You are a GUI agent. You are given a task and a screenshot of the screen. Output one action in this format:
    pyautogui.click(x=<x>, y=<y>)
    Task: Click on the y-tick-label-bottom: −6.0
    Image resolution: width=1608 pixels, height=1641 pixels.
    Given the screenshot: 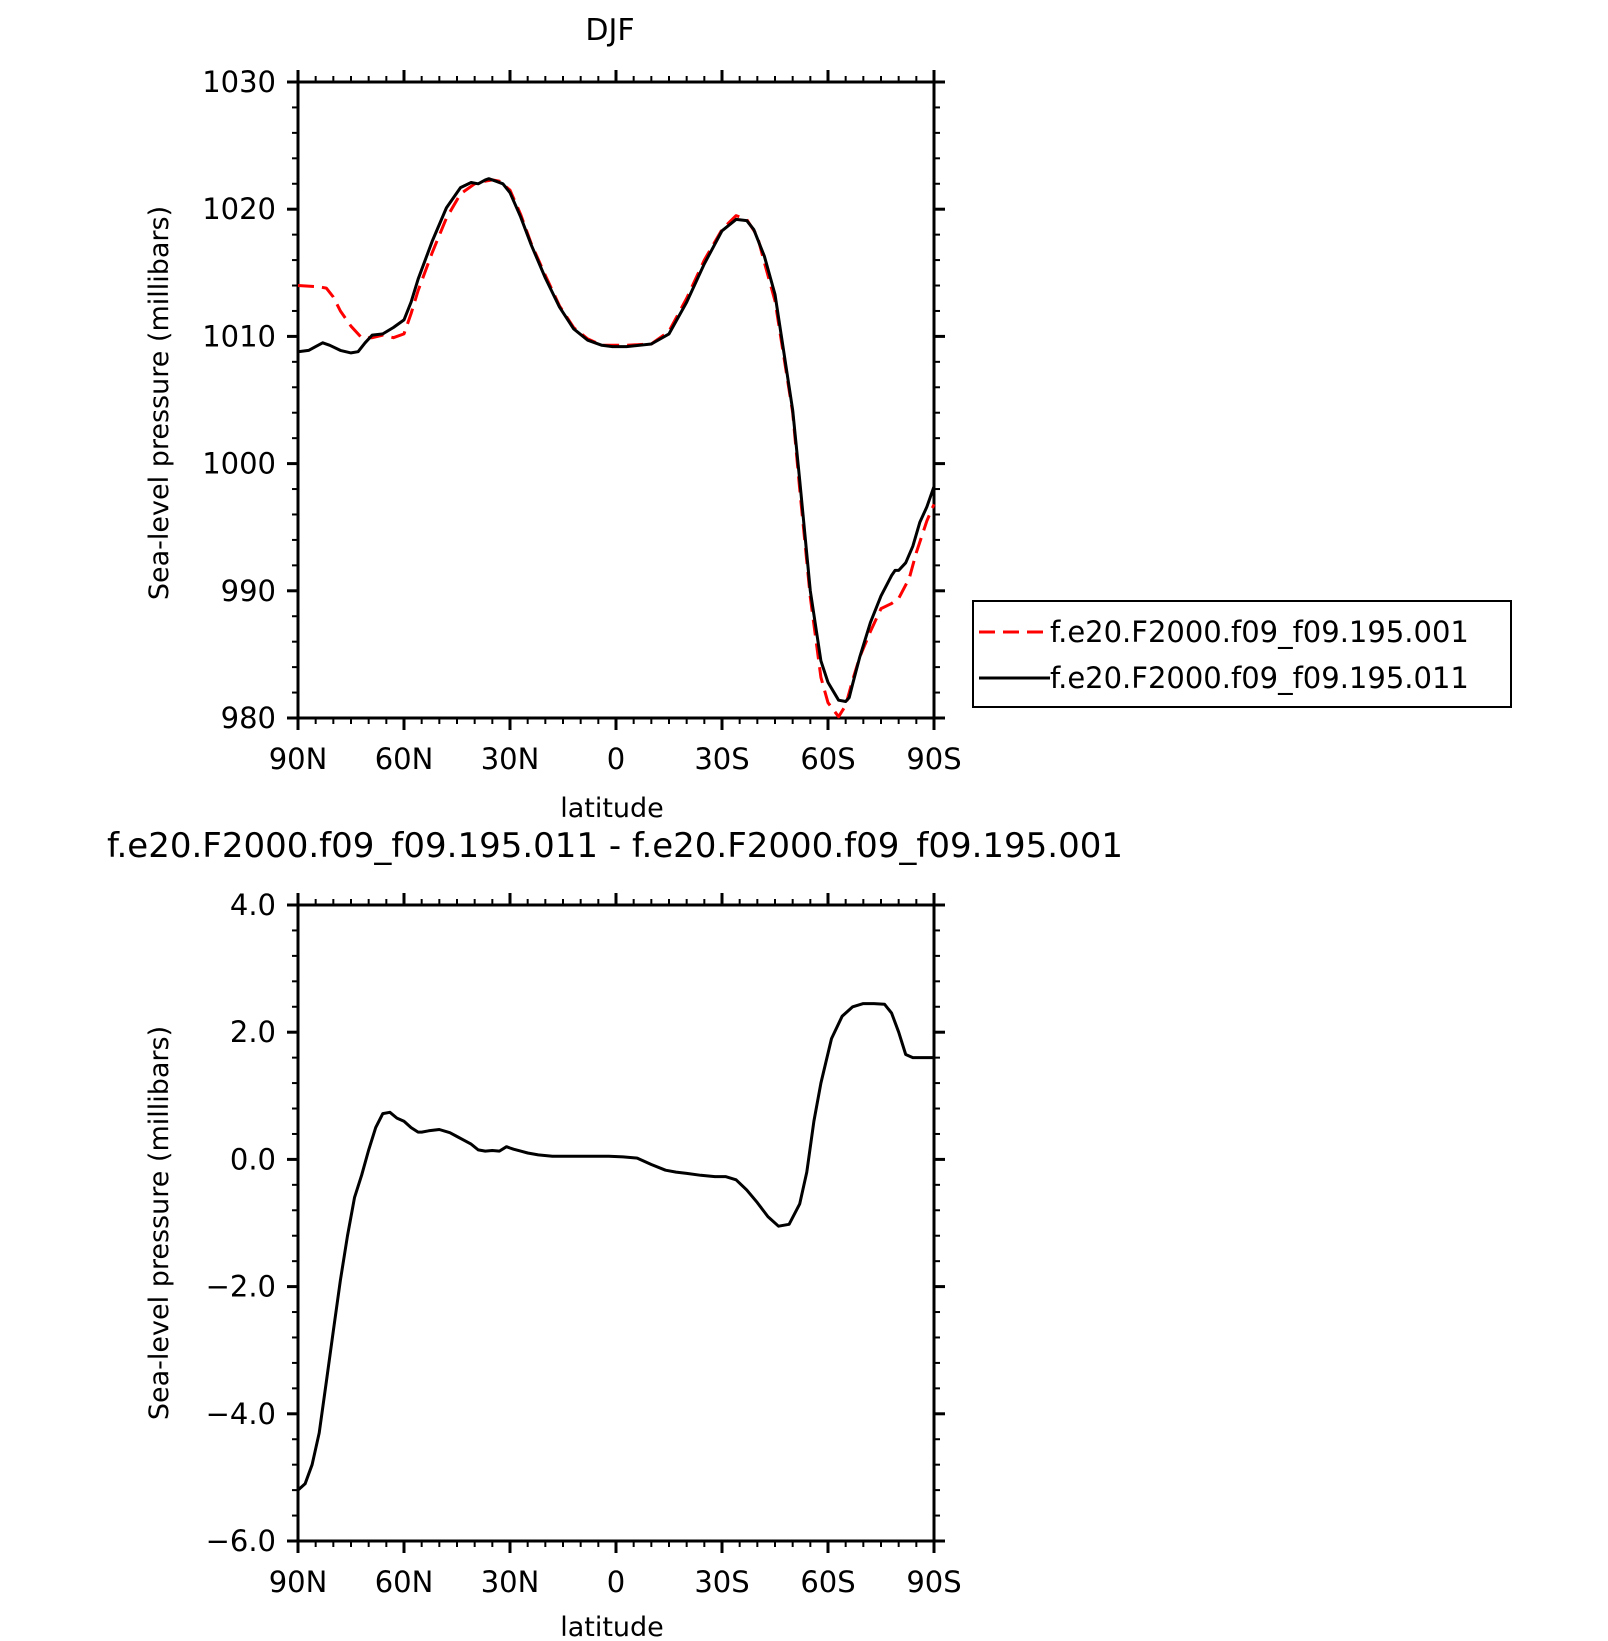 What is the action you would take?
    pyautogui.click(x=241, y=1541)
    